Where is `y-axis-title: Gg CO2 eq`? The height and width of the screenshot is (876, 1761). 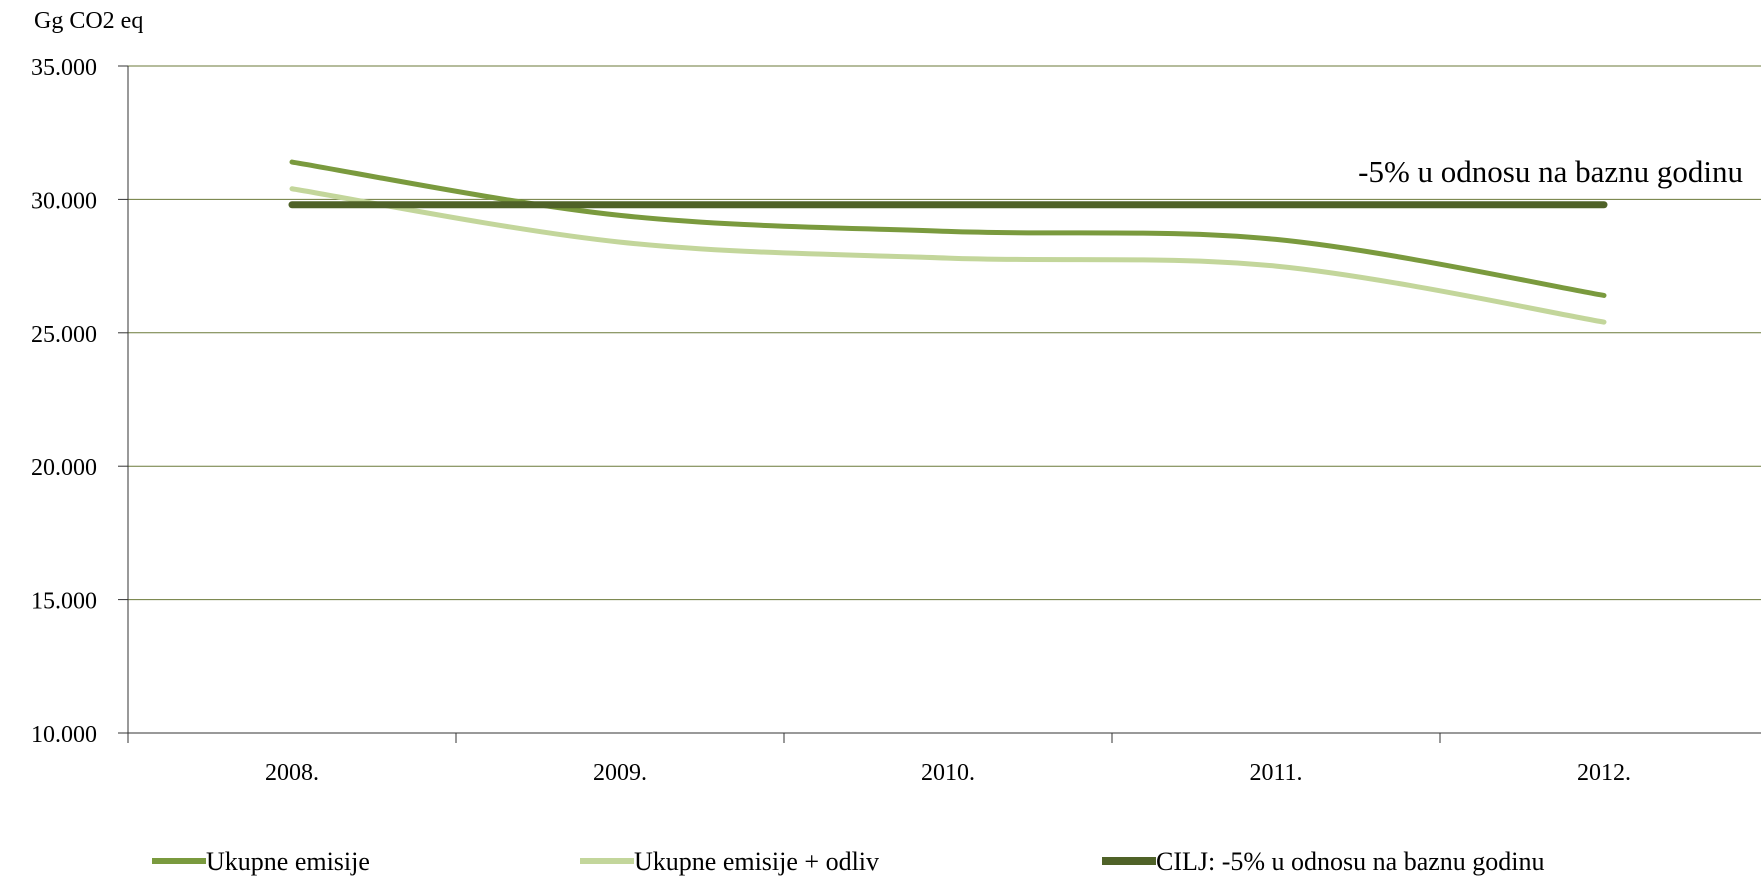
y-axis-title: Gg CO2 eq is located at coordinates (88, 21).